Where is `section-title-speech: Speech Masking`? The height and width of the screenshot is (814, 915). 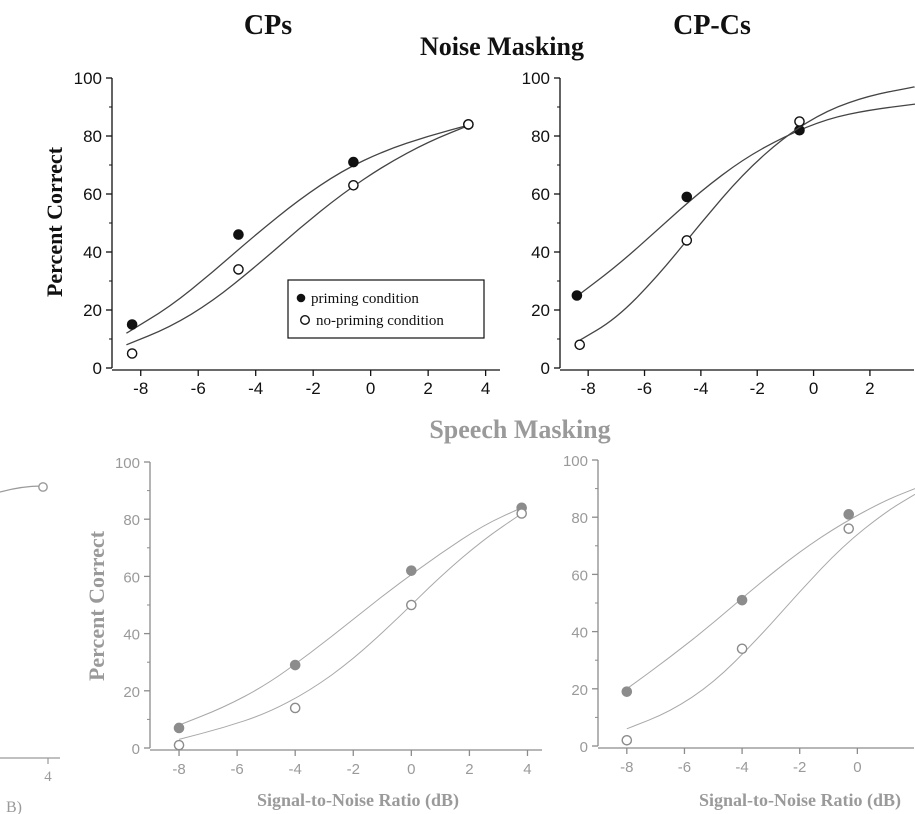 section-title-speech: Speech Masking is located at coordinates (519, 429).